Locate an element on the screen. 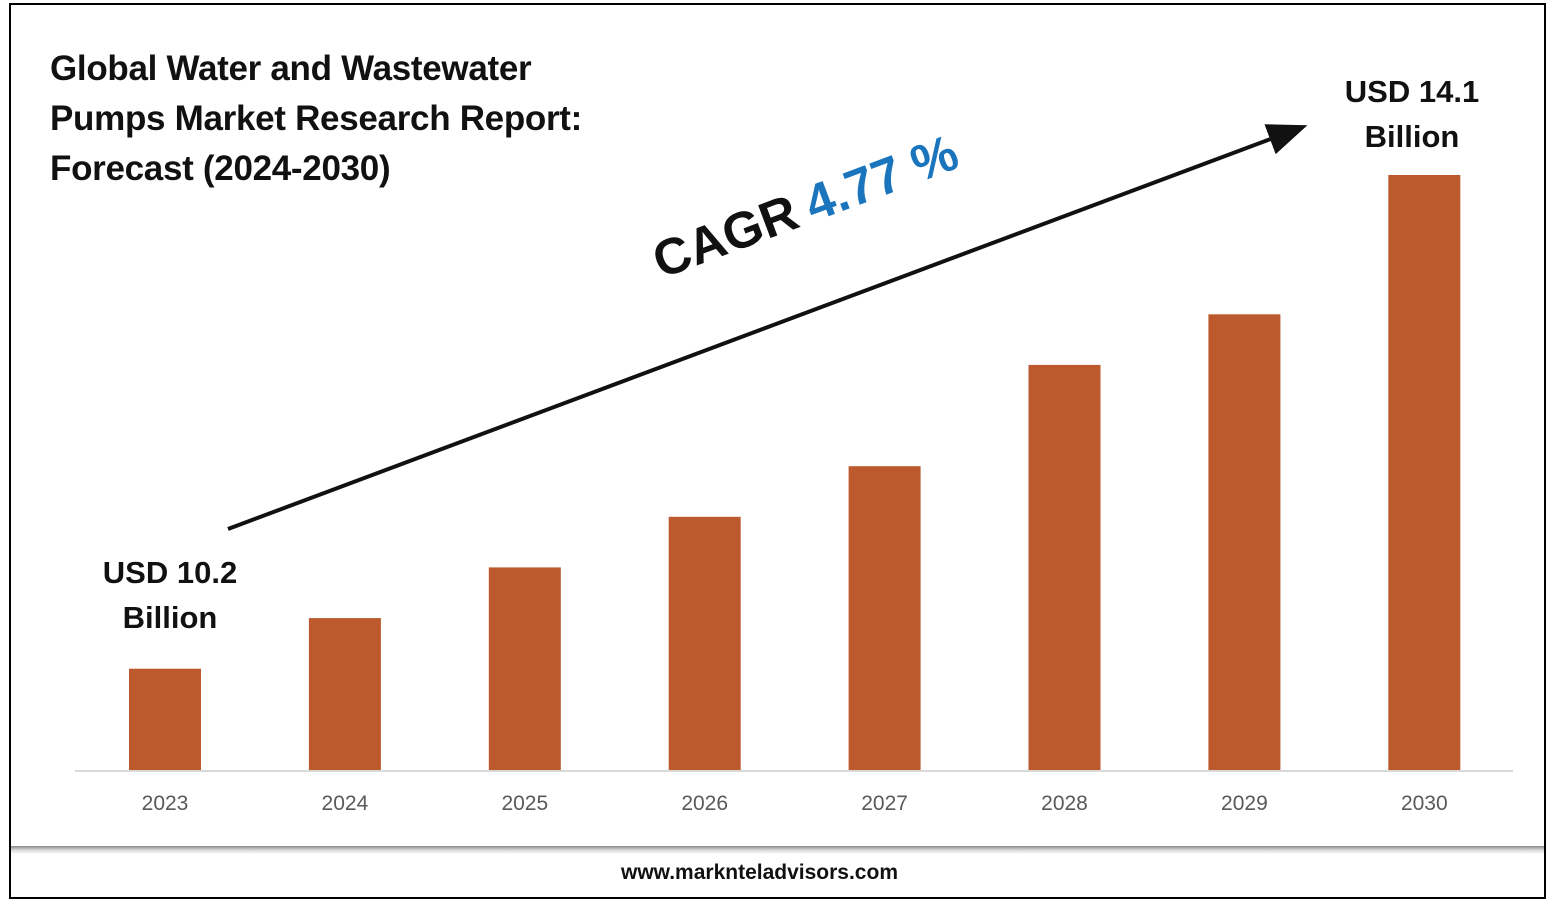 This screenshot has height=906, width=1557. bar-2028 is located at coordinates (1064, 567).